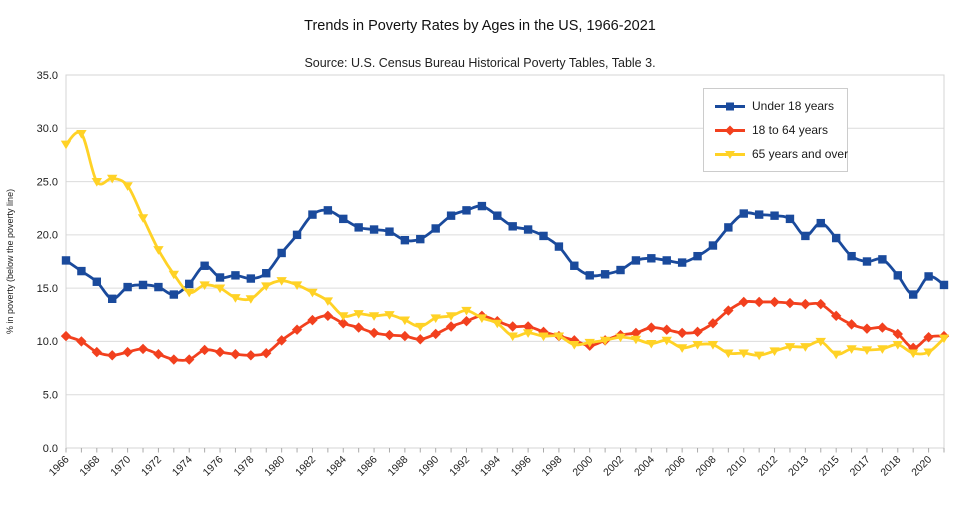 The width and height of the screenshot is (960, 506). Describe the element at coordinates (552, 466) in the screenshot. I see `x-tick-label: 1998` at that location.